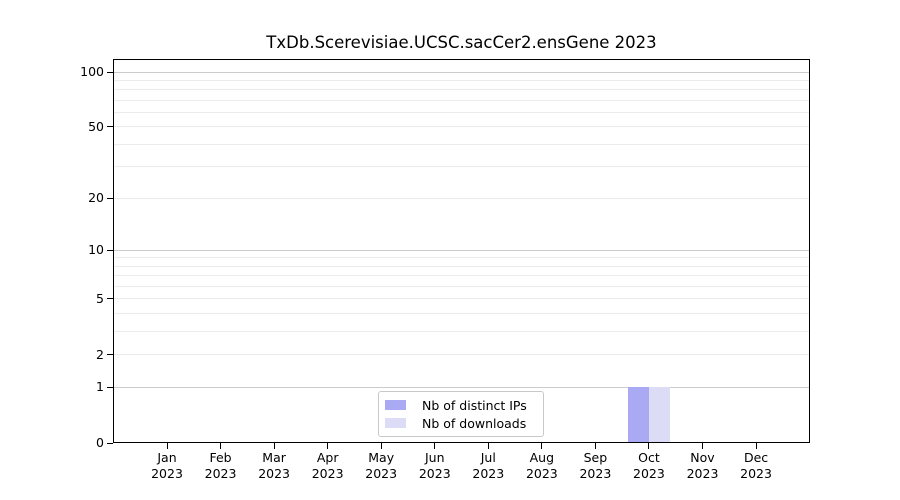  Describe the element at coordinates (474, 405) in the screenshot. I see `legend-label-distinct-ips: Nb of distinct IPs` at that location.